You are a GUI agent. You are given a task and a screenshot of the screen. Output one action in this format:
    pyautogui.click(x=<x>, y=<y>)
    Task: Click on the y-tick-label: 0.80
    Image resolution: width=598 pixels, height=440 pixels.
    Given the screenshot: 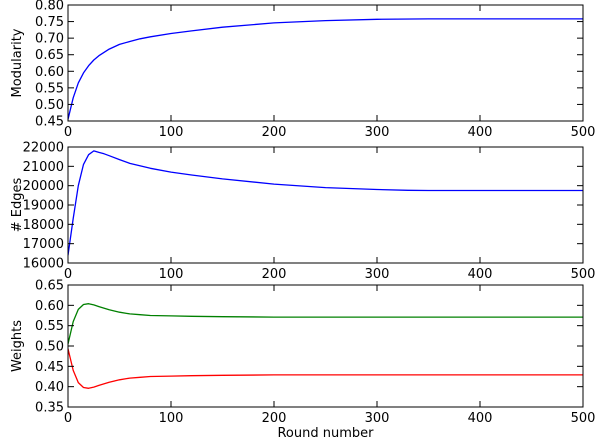 What is the action you would take?
    pyautogui.click(x=49, y=7)
    